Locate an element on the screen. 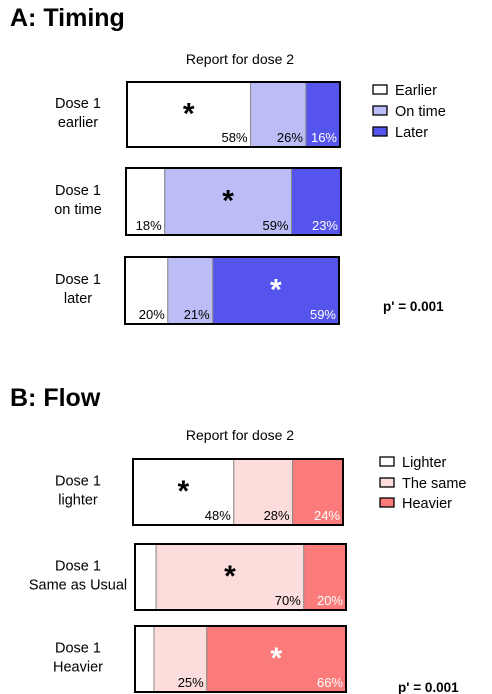  panel-a-row-label-1-1: on time is located at coordinates (78, 210).